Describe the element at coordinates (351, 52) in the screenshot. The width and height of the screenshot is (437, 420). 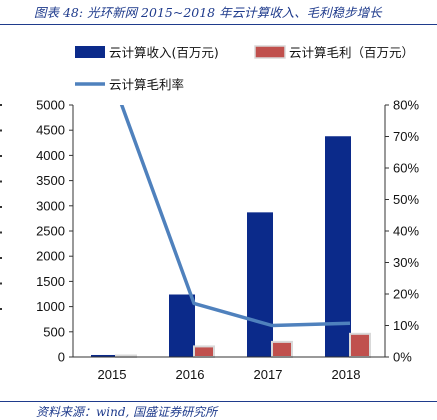
I see `legend-label: 云计算毛利（百万元）` at that location.